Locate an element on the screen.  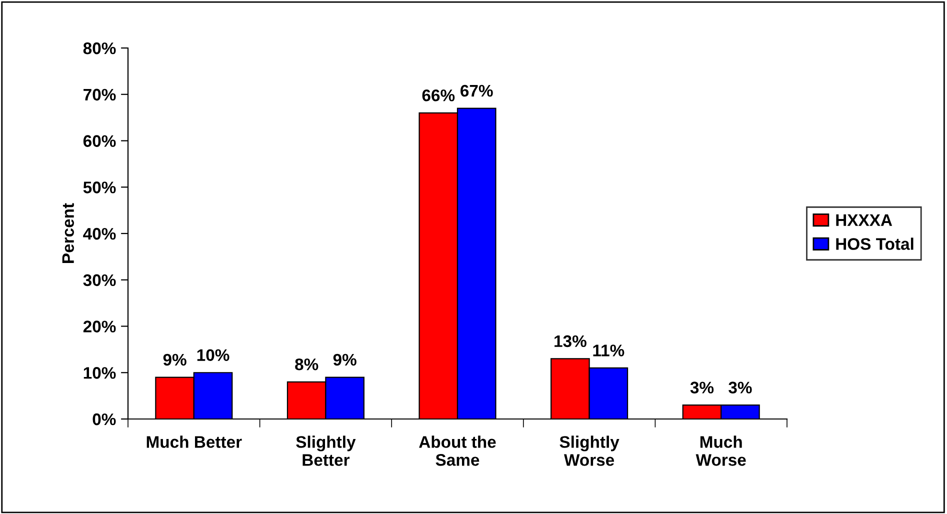
y-tick-label: 40% is located at coordinates (99, 234).